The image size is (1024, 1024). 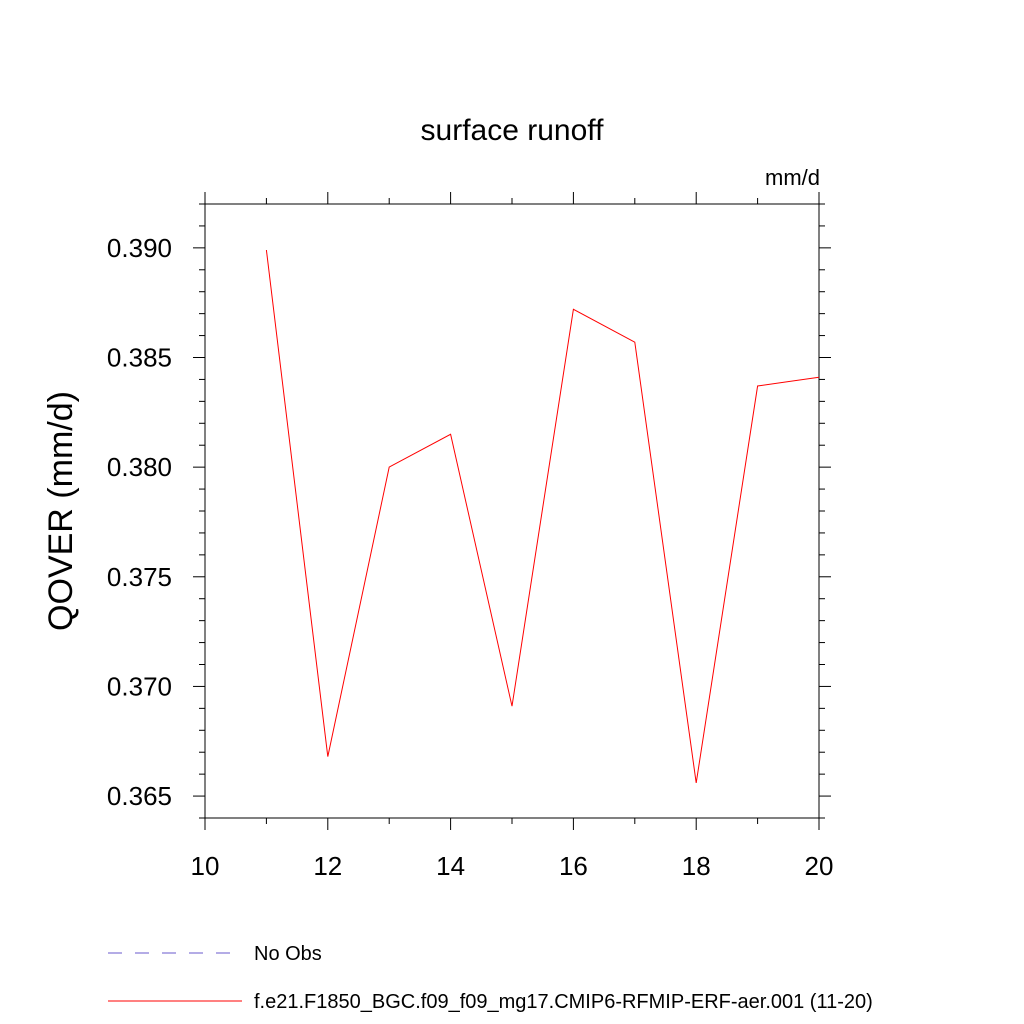 What do you see at coordinates (139, 577) in the screenshot?
I see `y-tick-label: 0.375` at bounding box center [139, 577].